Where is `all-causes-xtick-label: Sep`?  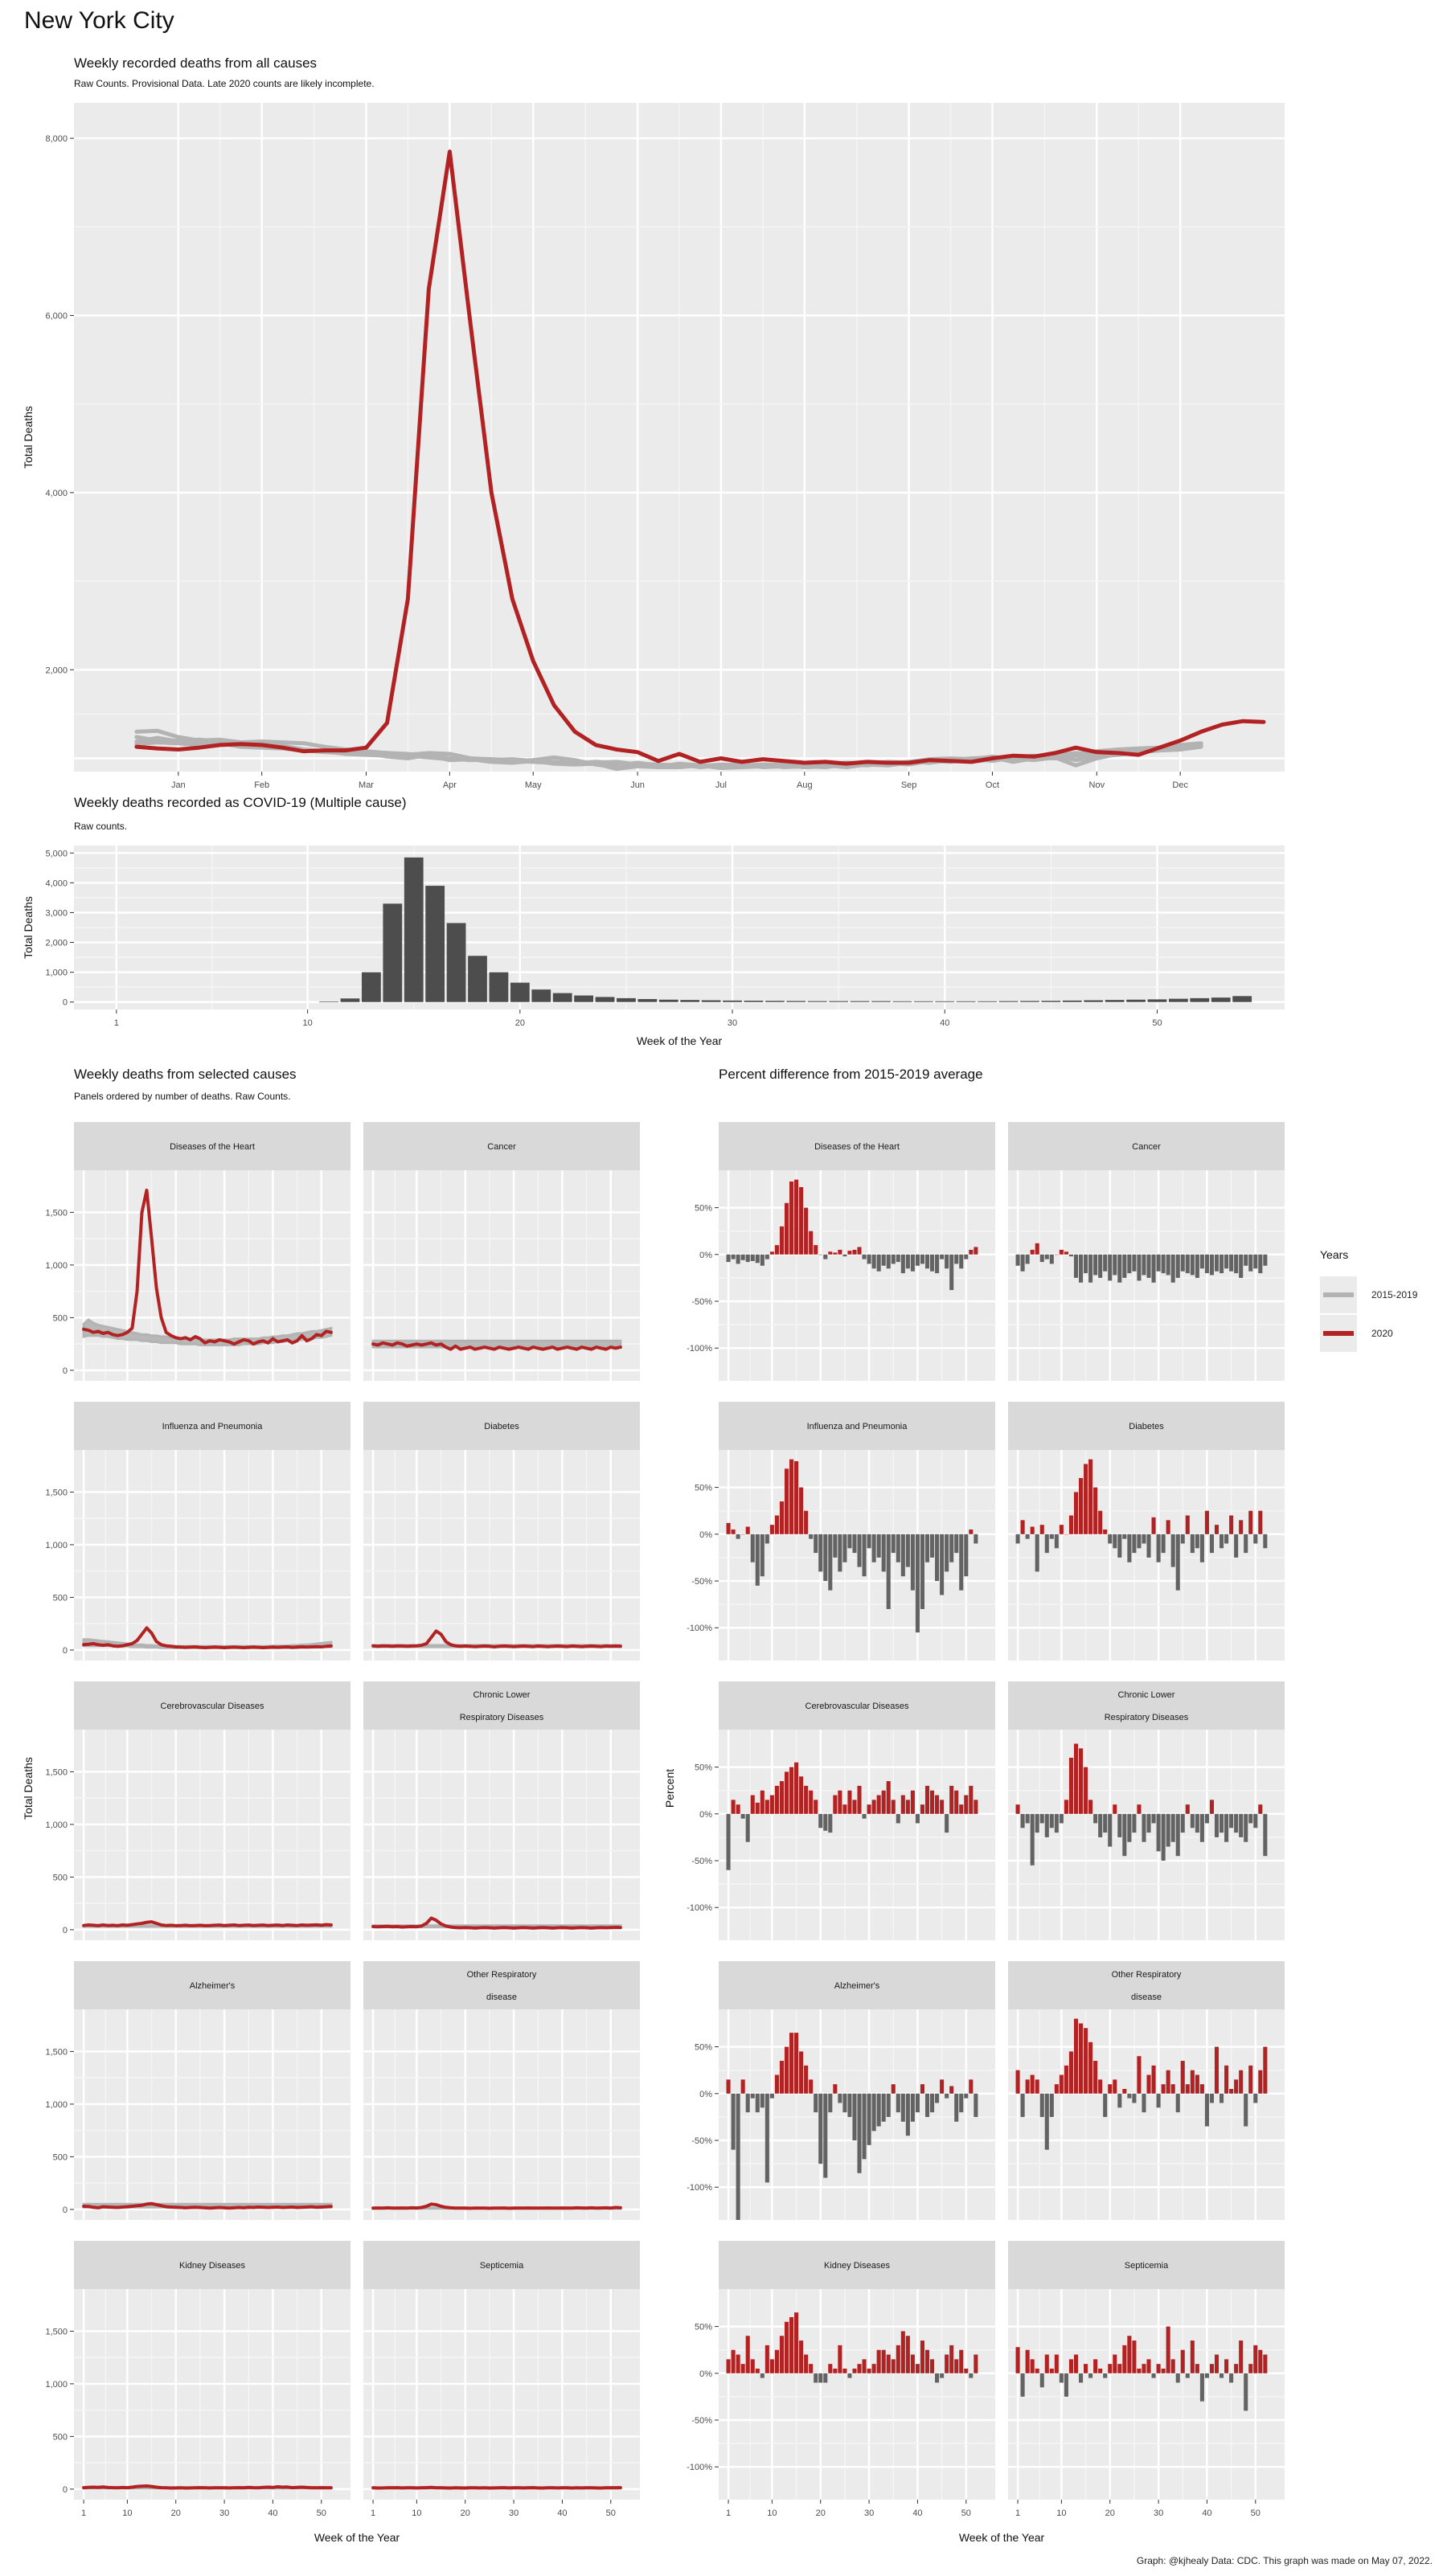
all-causes-xtick-label: Sep is located at coordinates (909, 785).